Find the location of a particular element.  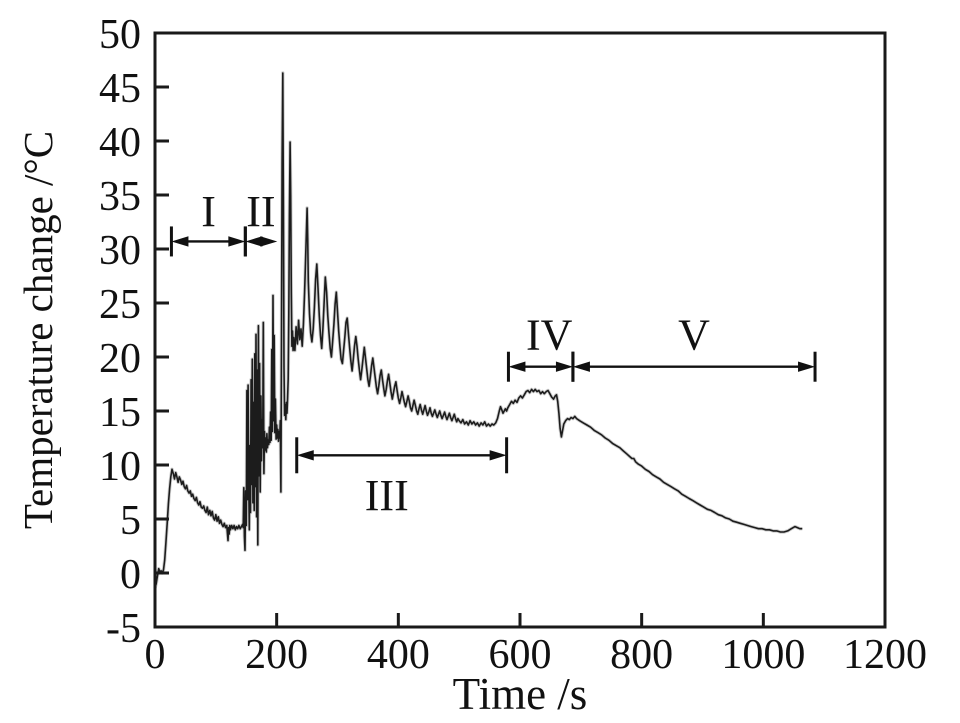

region-III-arrowhead-right is located at coordinates (498, 455).